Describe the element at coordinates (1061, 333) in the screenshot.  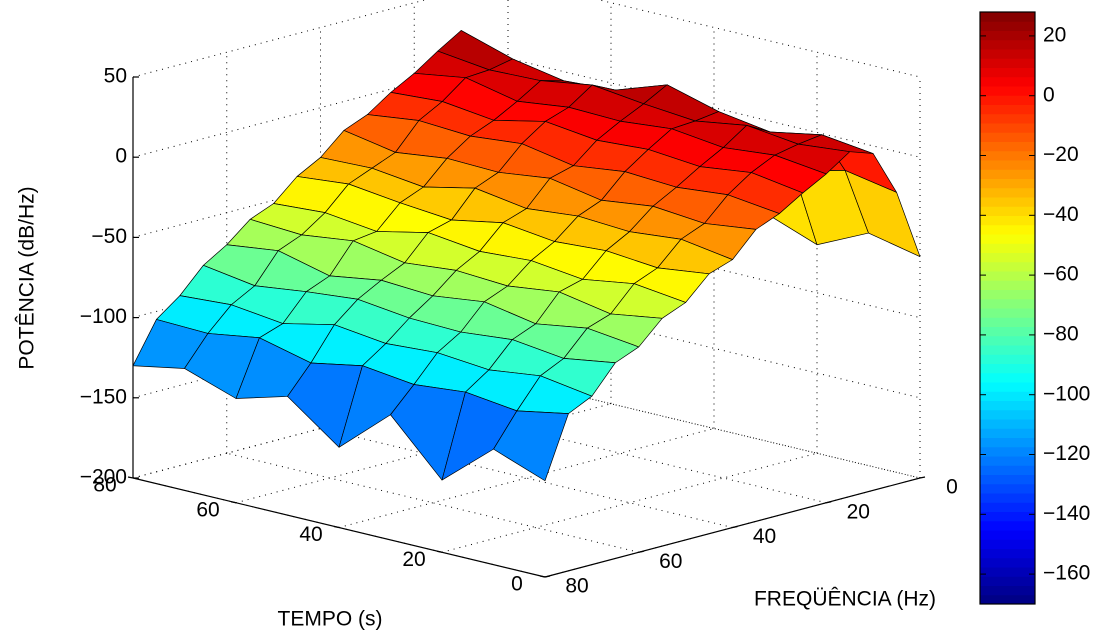
I see `colorbar-tick-label: −80` at that location.